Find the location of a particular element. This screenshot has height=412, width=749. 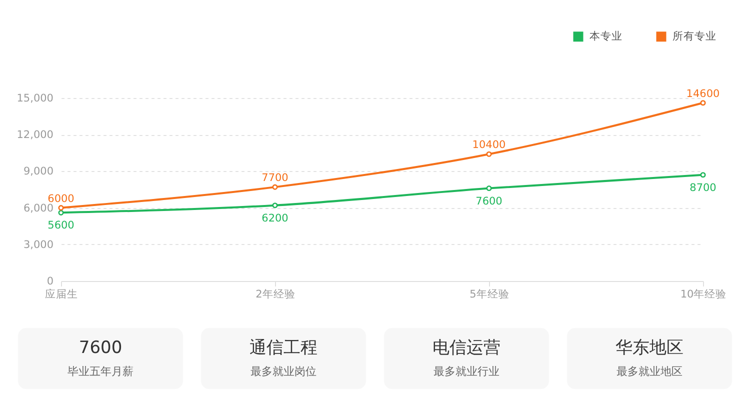

data-label: 6000 is located at coordinates (61, 198).